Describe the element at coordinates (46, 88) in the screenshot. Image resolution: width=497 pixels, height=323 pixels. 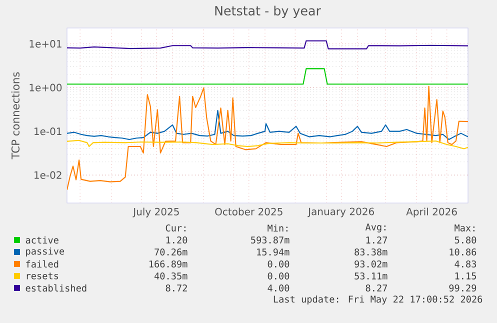
I see `y-tick-label: 1e+00` at that location.